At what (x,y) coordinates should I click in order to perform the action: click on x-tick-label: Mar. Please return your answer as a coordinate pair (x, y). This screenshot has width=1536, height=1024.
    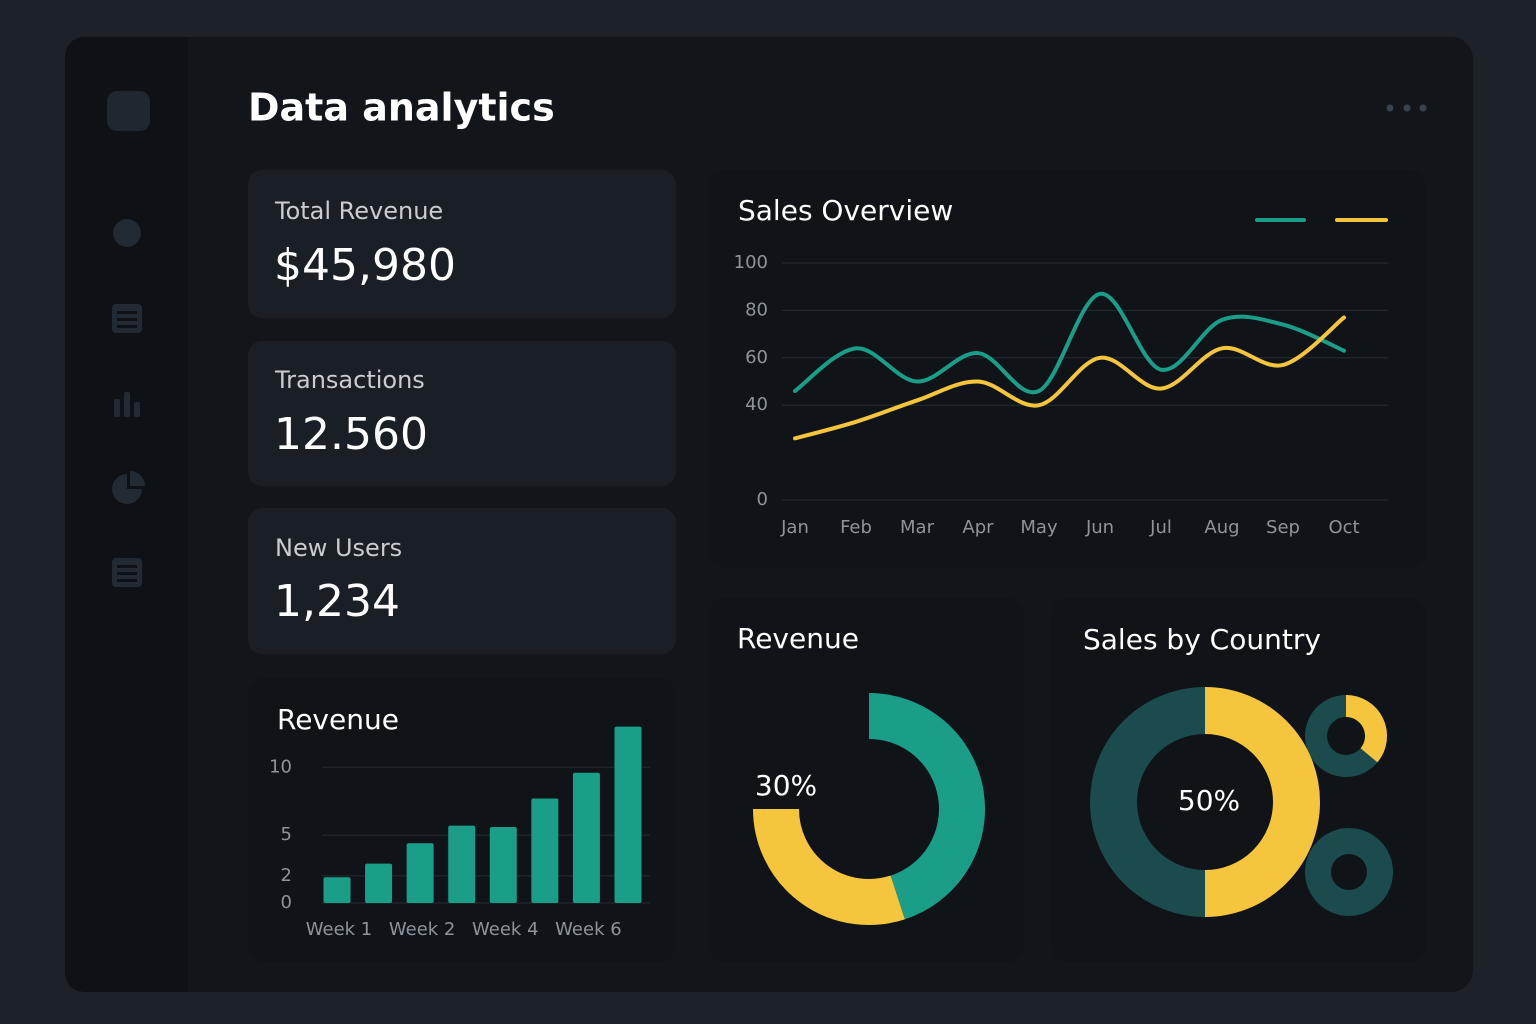
    Looking at the image, I should click on (917, 527).